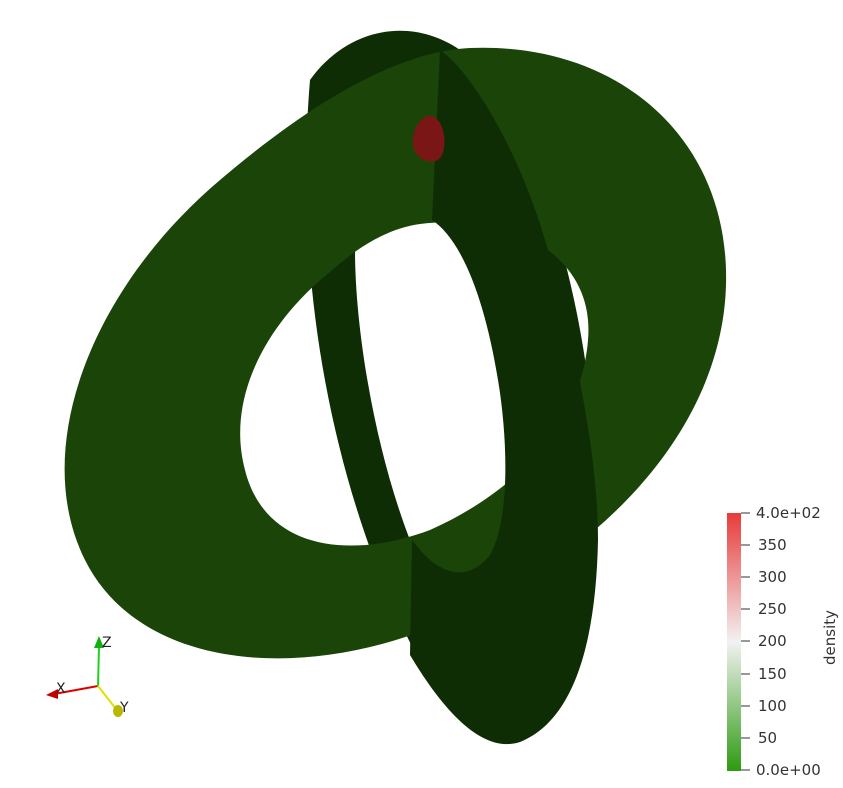  I want to click on colorbar-tick-label: 350, so click(772, 545).